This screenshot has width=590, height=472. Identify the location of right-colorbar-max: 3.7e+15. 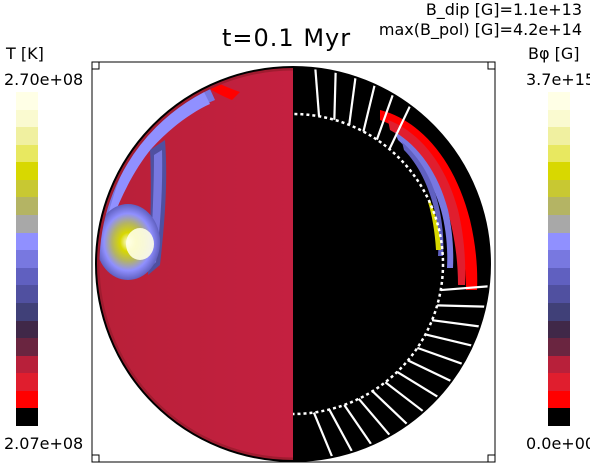
(558, 79).